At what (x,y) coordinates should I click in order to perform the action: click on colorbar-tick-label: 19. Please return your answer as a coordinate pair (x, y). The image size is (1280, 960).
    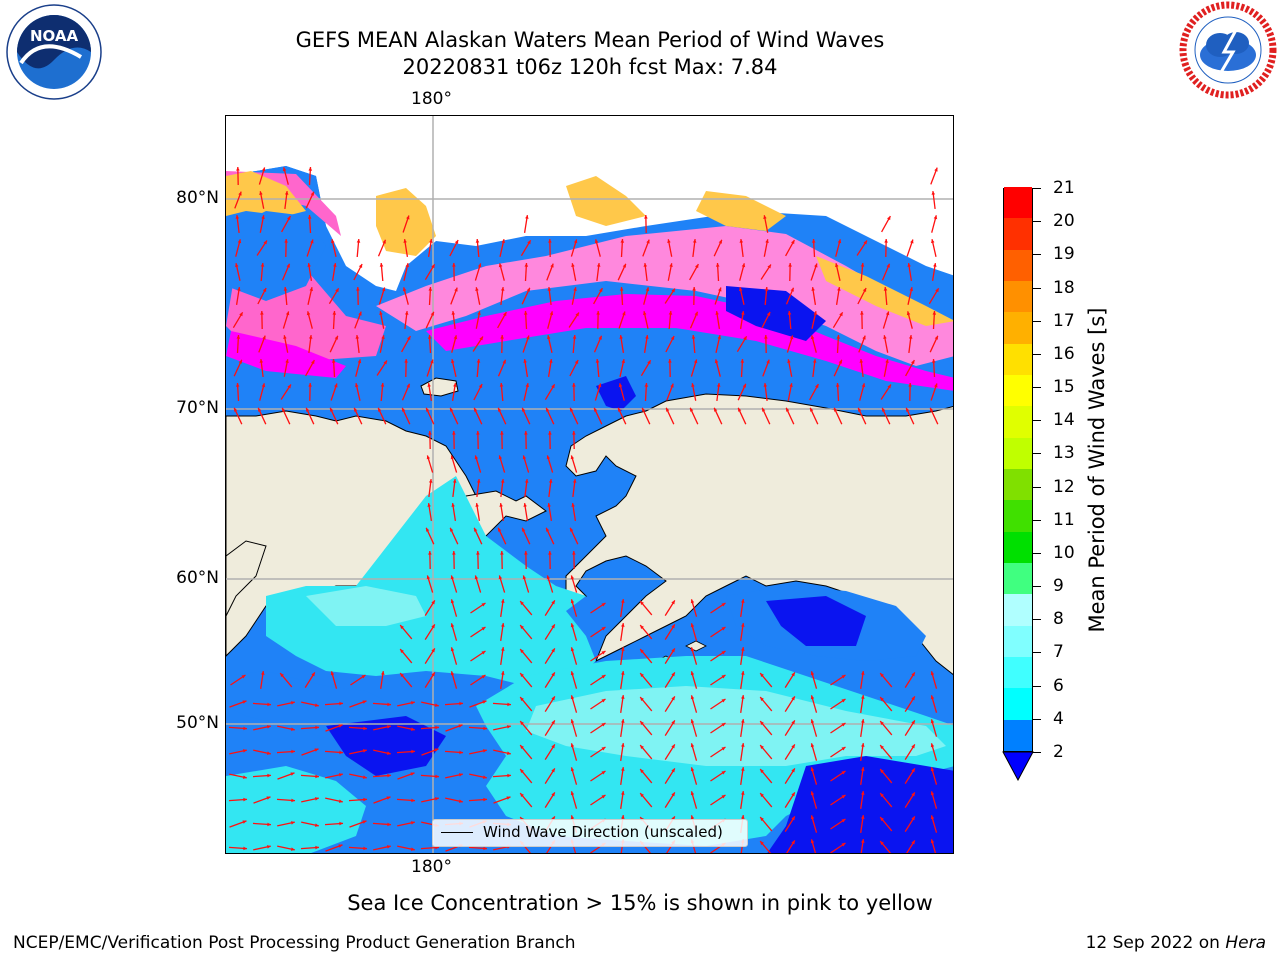
    Looking at the image, I should click on (1064, 254).